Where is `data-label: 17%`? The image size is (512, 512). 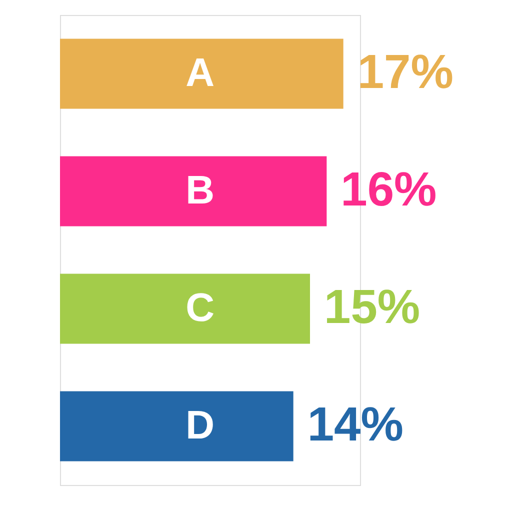
data-label: 17% is located at coordinates (405, 72).